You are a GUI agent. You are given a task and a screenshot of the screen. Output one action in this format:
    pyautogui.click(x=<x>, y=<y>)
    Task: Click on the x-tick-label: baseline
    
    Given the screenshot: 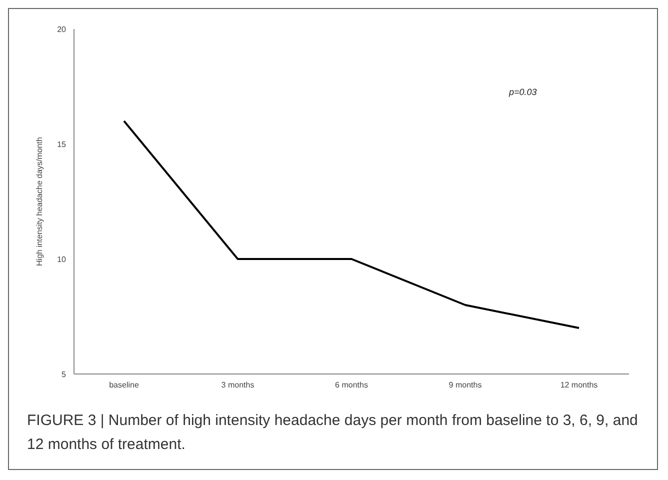 What is the action you would take?
    pyautogui.click(x=124, y=385)
    